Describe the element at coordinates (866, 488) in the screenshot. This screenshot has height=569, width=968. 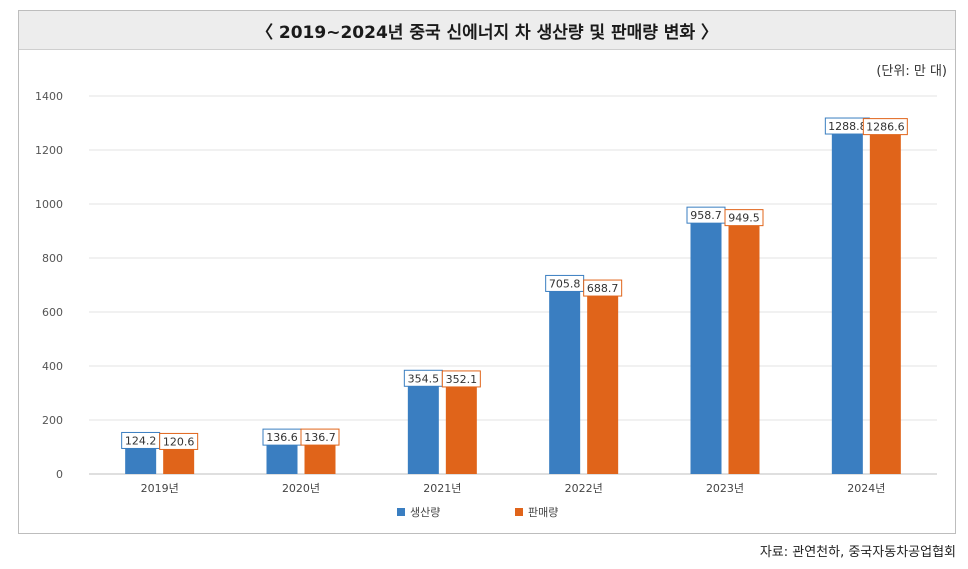
I see `x-tick-label: 2024년` at that location.